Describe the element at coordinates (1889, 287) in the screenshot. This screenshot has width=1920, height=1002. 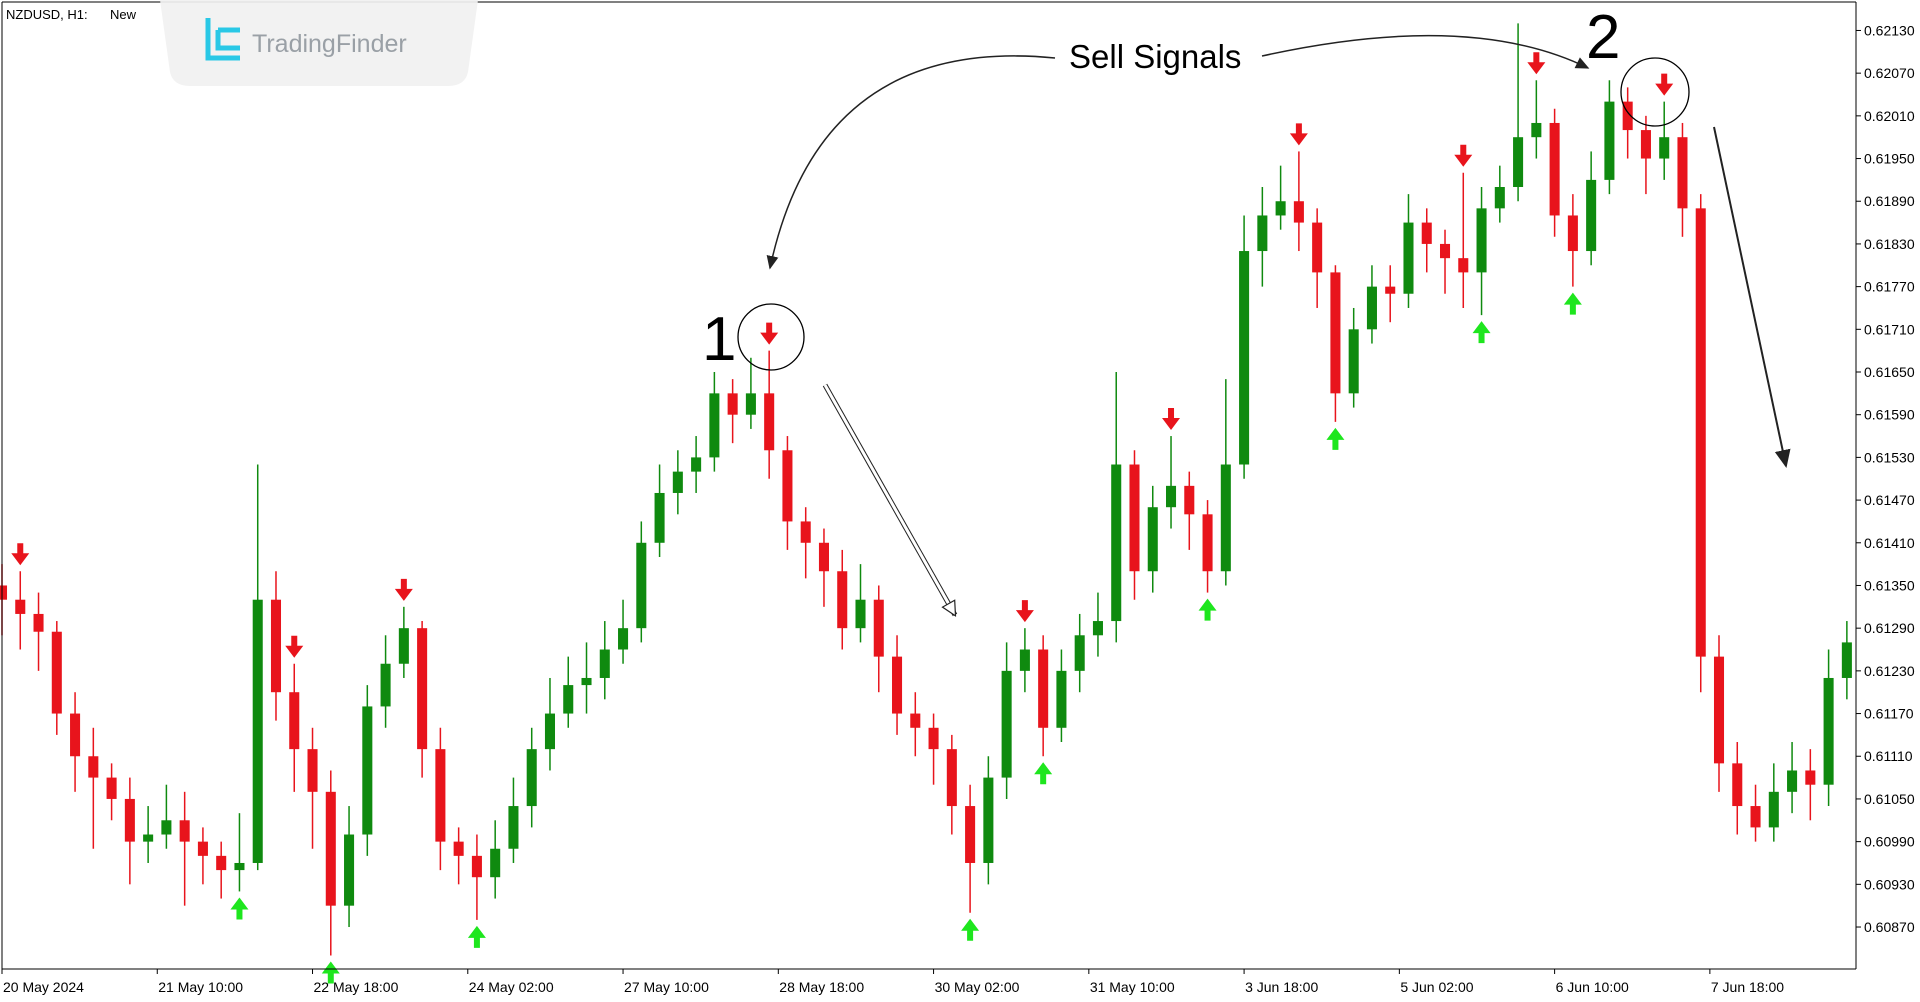
I see `y-tick-label: 0.61770` at that location.